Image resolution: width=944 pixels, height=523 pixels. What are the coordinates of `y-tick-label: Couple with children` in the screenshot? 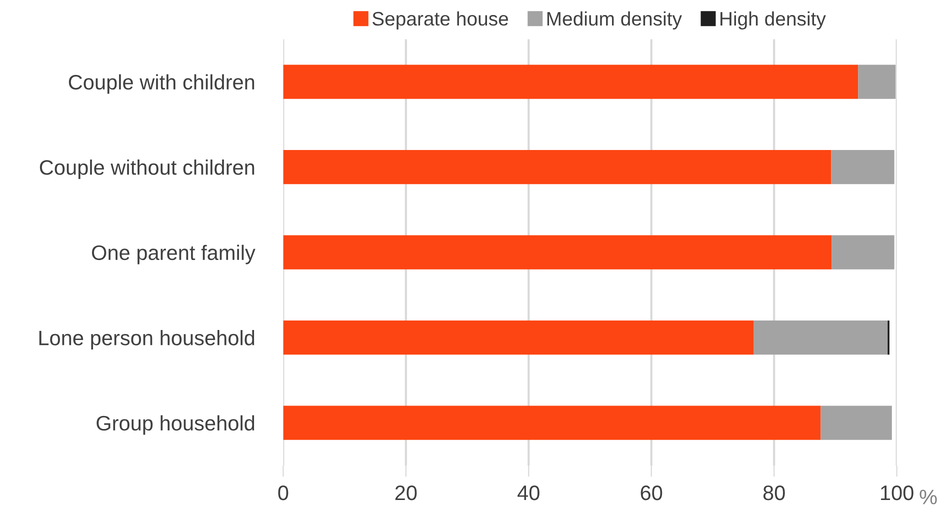 It's located at (161, 84).